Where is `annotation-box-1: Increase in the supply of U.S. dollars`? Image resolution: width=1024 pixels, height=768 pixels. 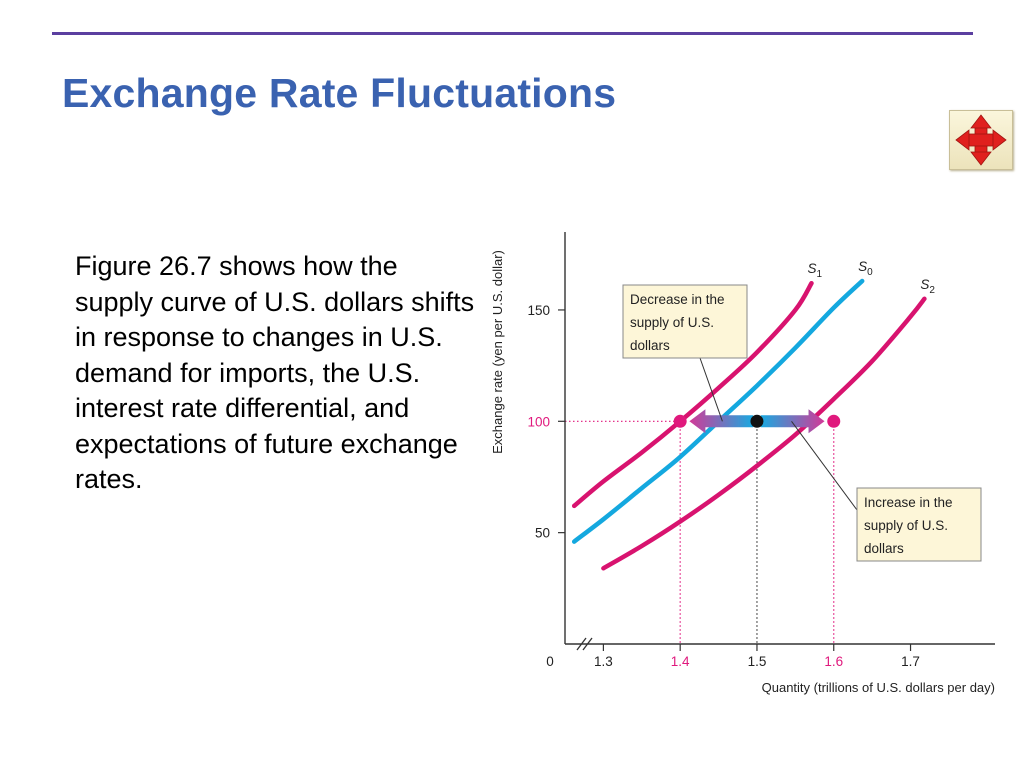
annotation-box-1: Increase in the supply of U.S. dollars is located at coordinates (919, 524).